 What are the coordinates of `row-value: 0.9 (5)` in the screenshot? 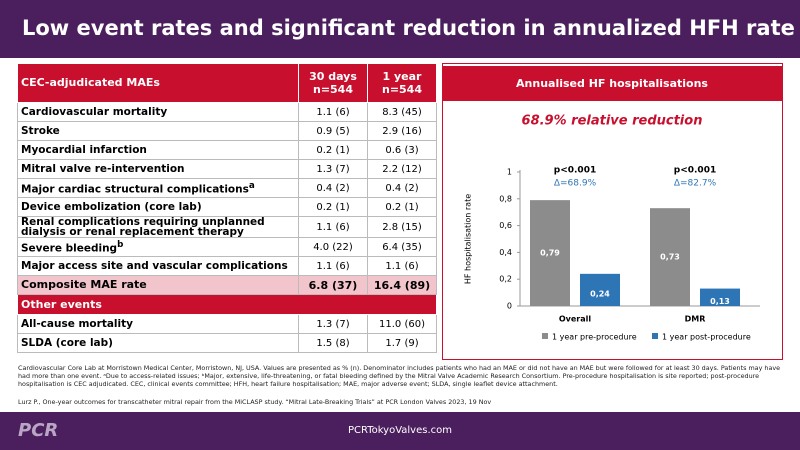 It's located at (333, 131).